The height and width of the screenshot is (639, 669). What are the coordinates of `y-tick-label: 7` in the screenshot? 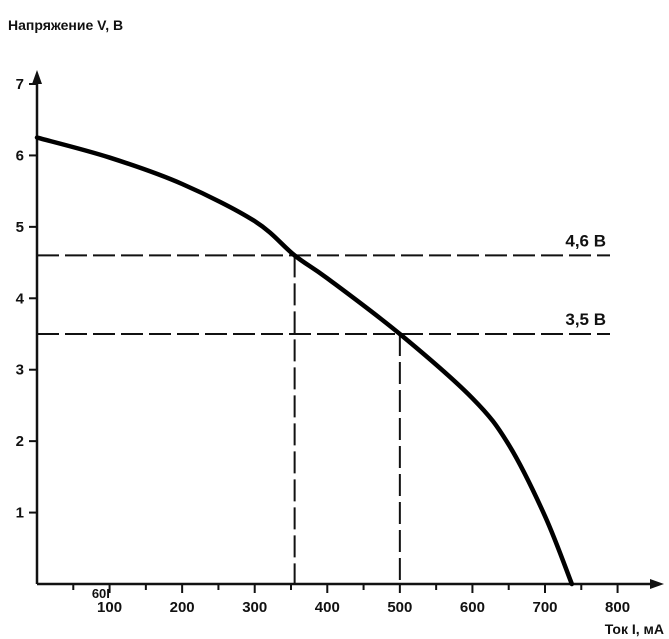 It's located at (20, 84).